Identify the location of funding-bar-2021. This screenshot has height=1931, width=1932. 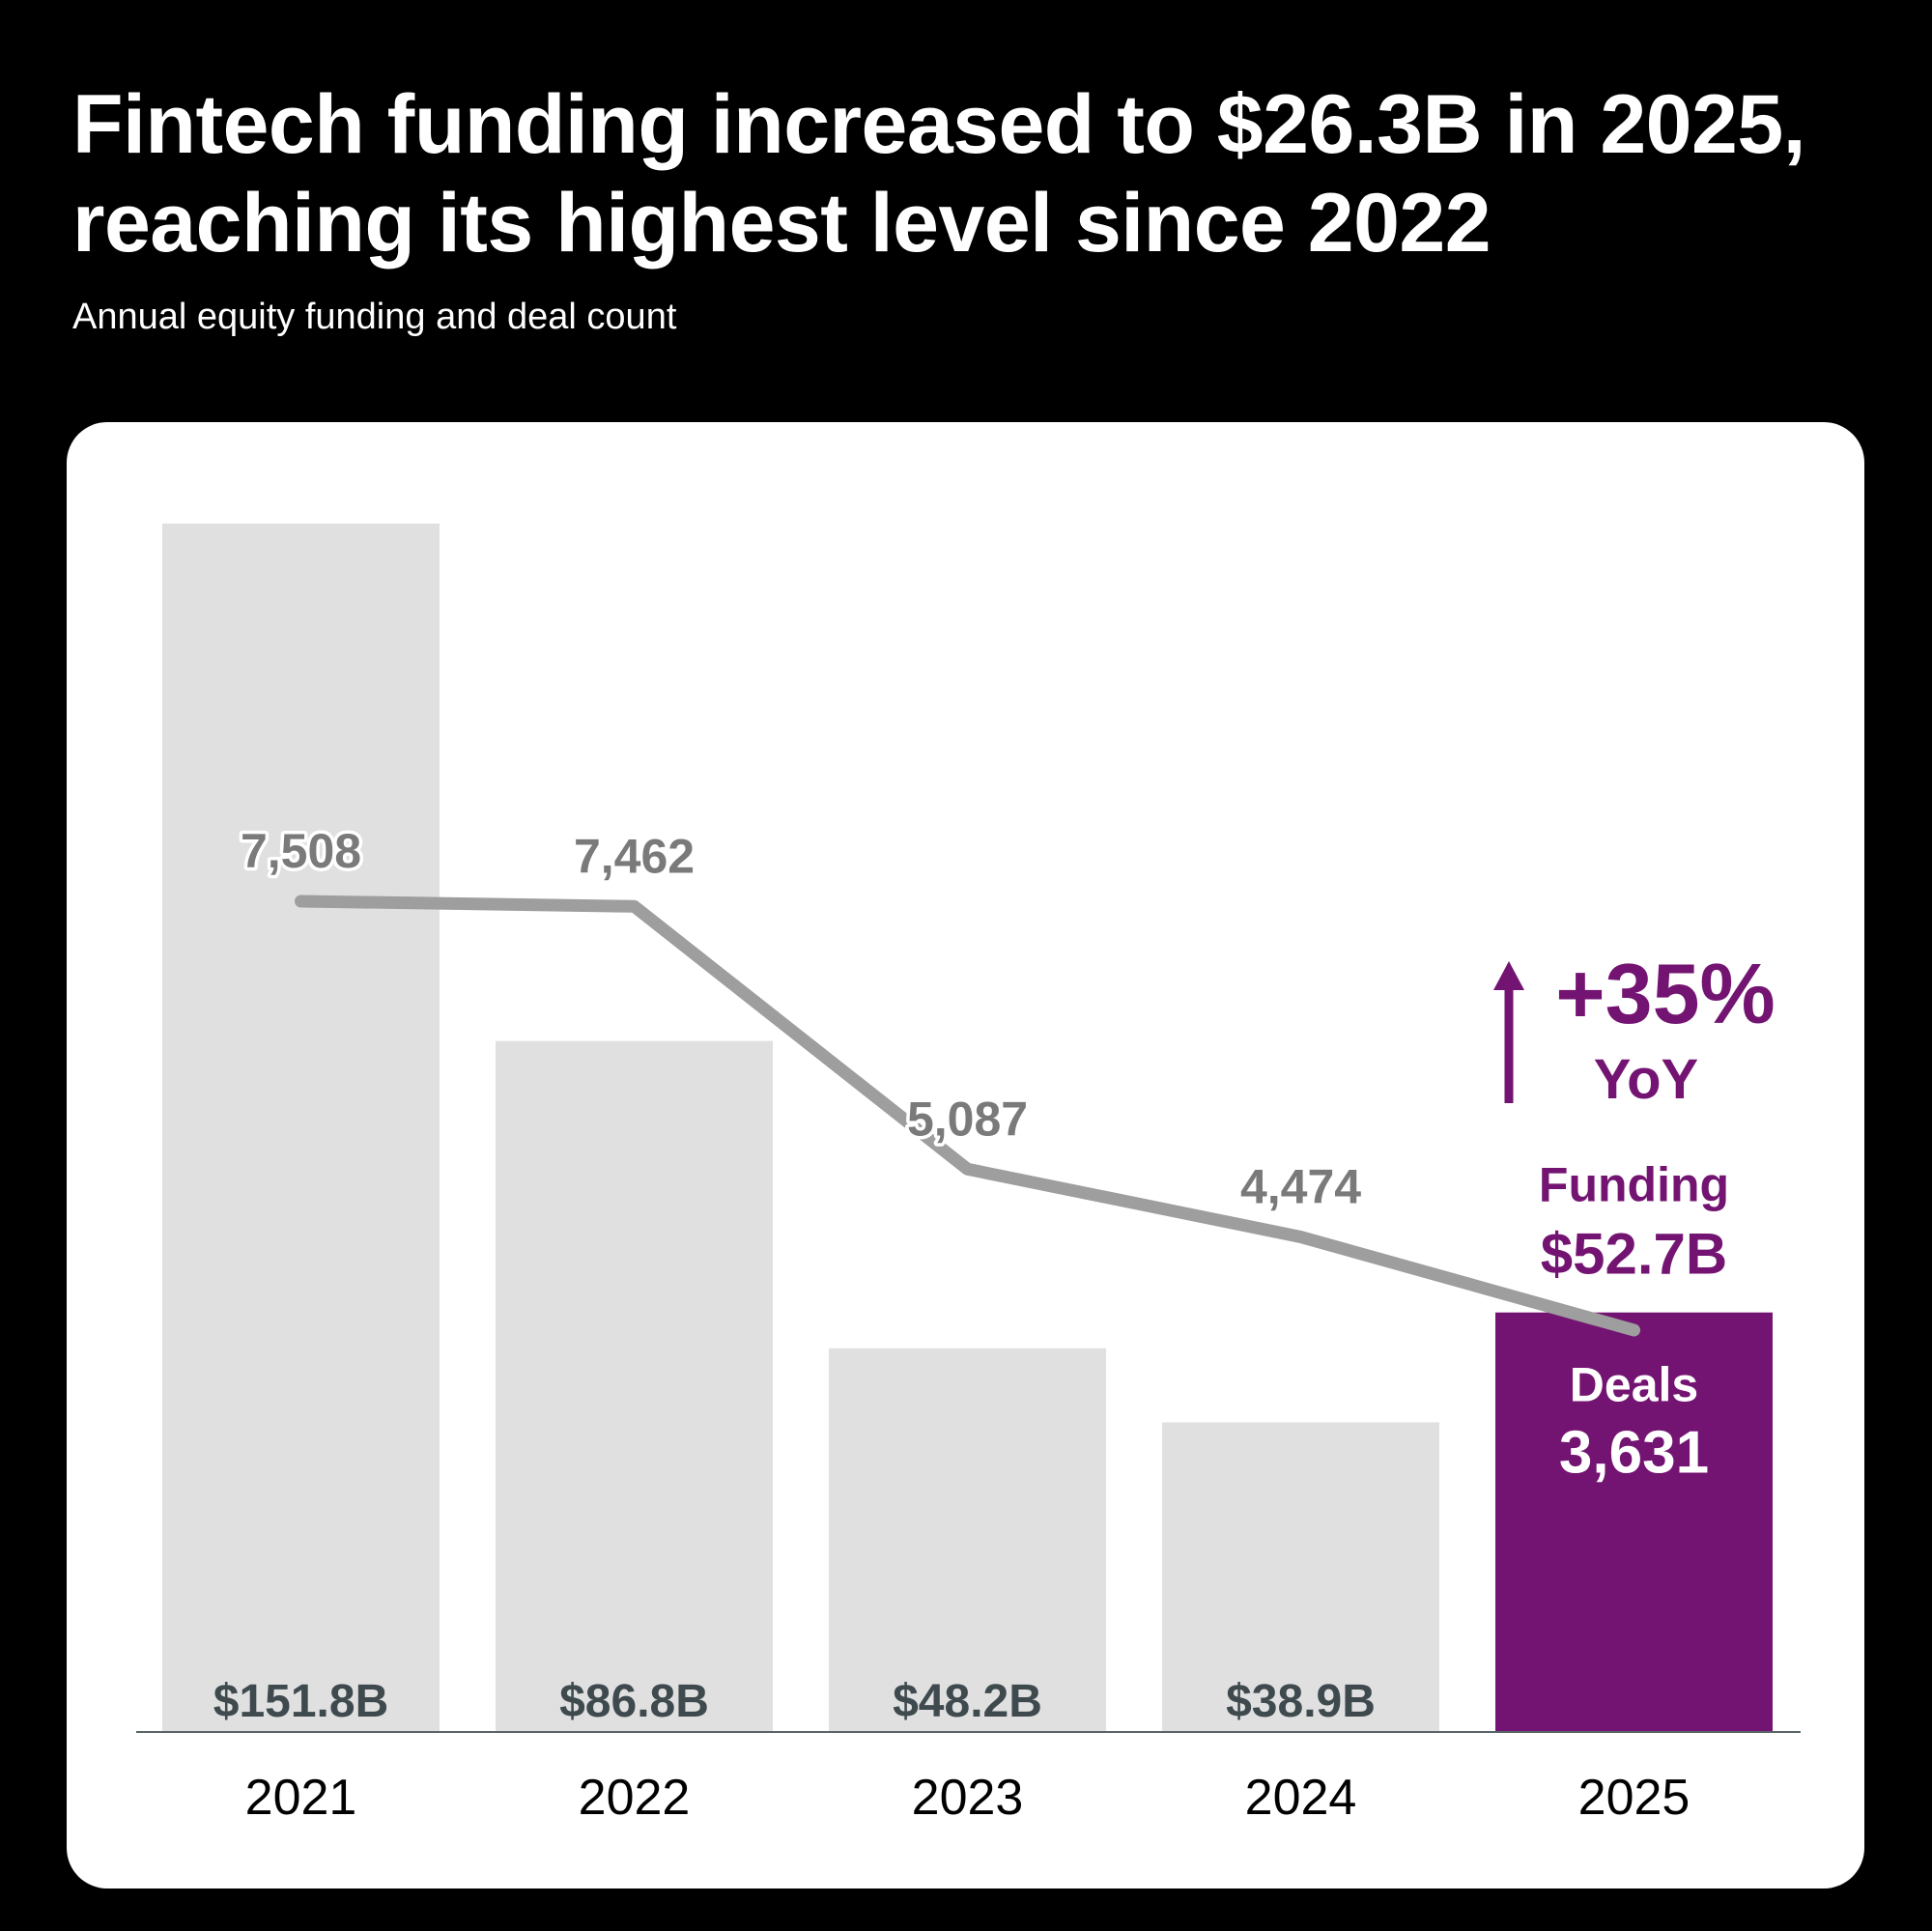
(301, 1128).